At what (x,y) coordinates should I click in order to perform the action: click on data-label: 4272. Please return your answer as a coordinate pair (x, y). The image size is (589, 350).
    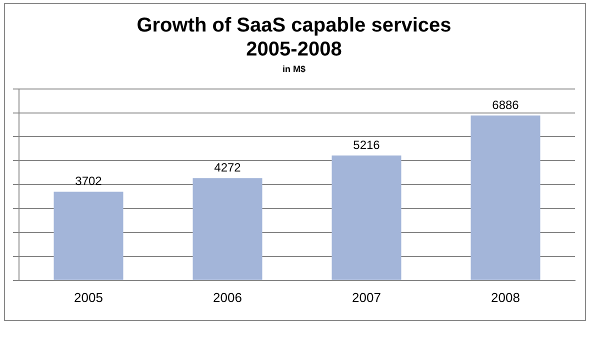
    Looking at the image, I should click on (228, 167).